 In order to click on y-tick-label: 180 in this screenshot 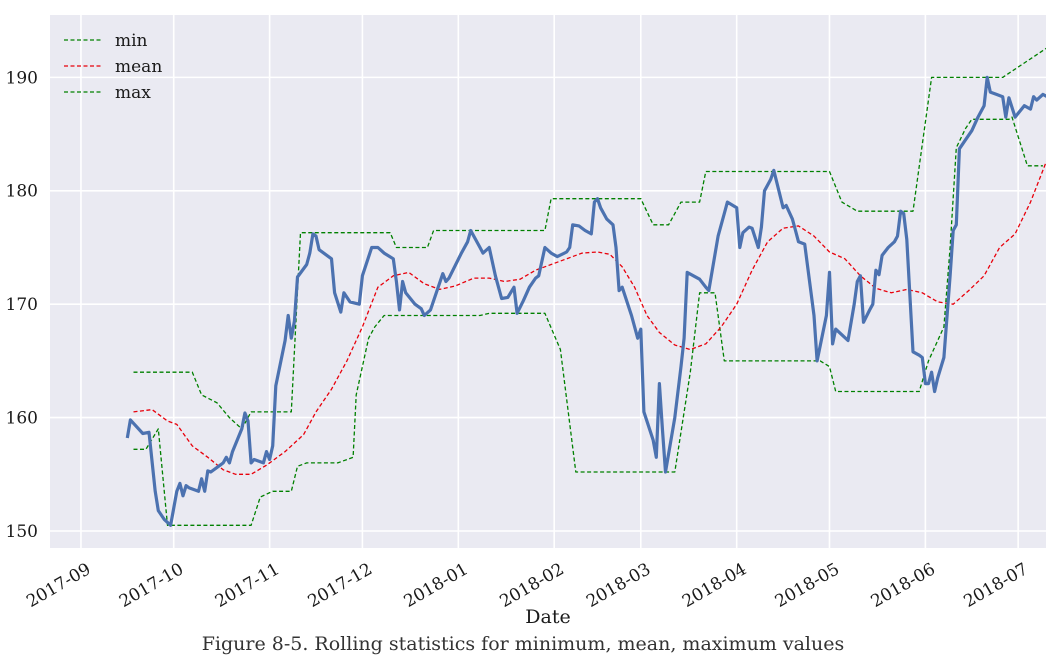, I will do `click(22, 192)`.